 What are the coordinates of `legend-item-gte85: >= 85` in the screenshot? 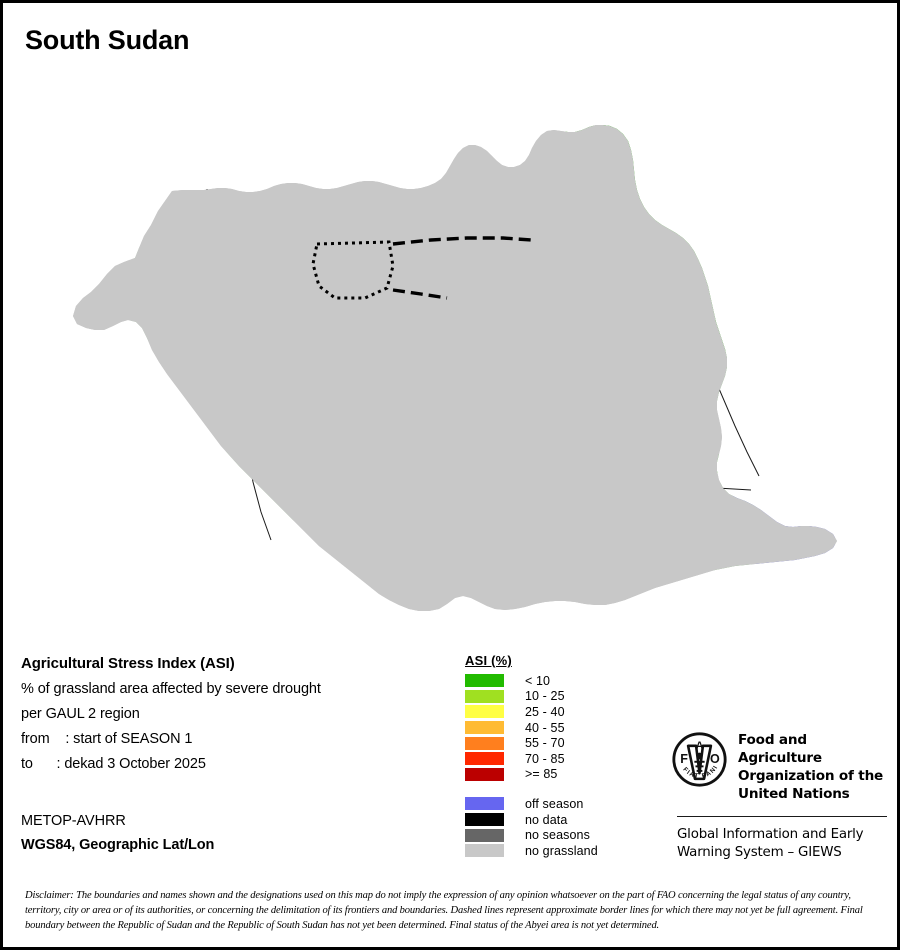 It's located at (565, 775).